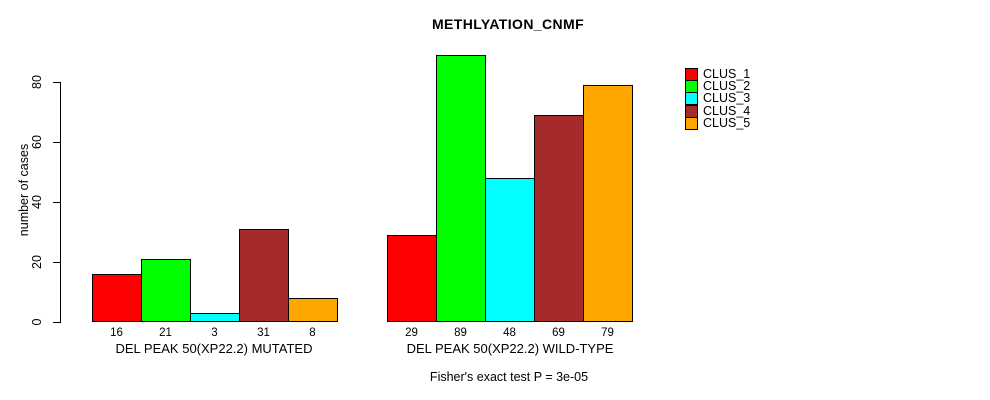  What do you see at coordinates (116, 333) in the screenshot?
I see `bar-value-label: 16` at bounding box center [116, 333].